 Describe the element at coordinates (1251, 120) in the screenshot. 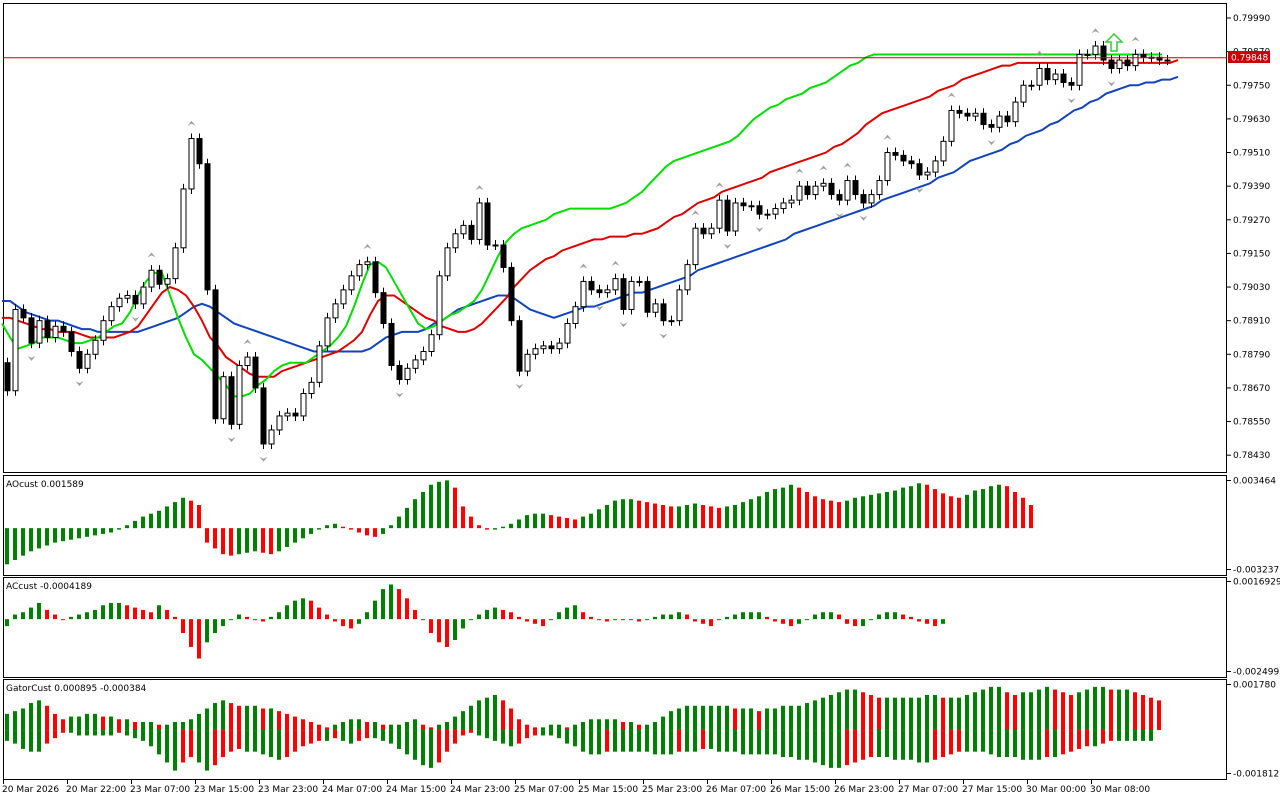

I see `price-scale-label: 0.79630` at that location.